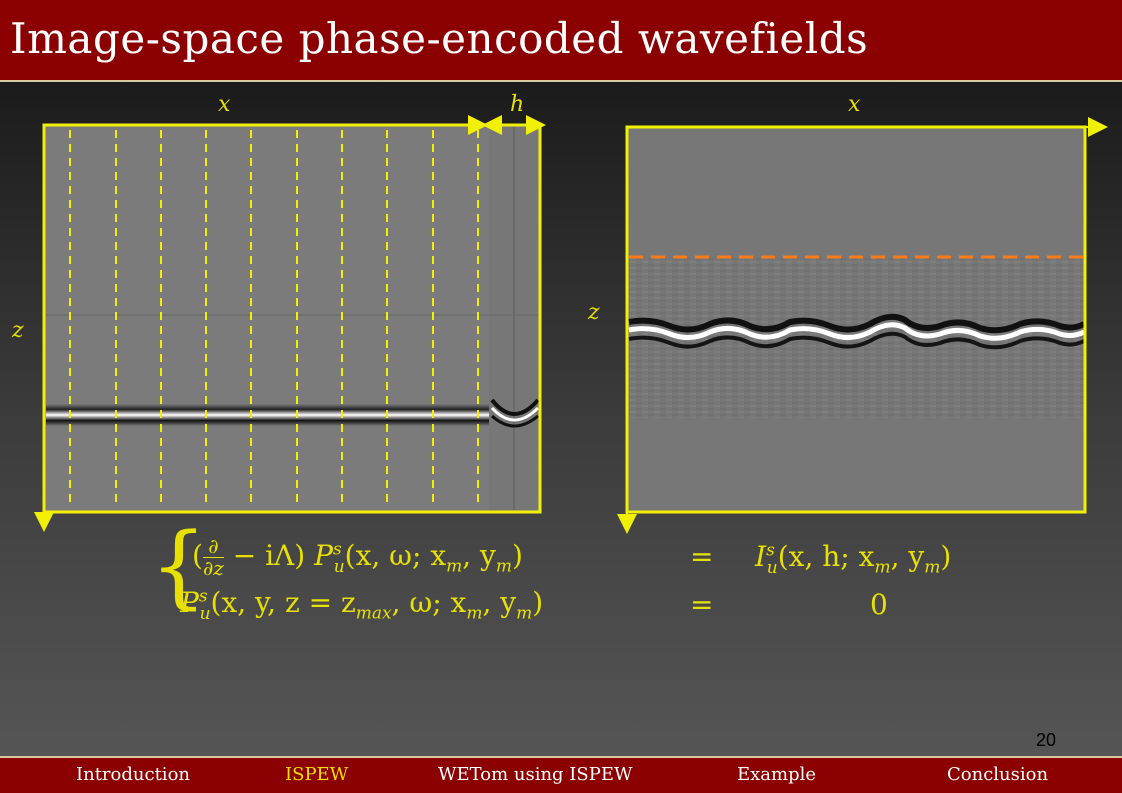  What do you see at coordinates (702, 604) in the screenshot?
I see `equation-line-2-eq: =` at bounding box center [702, 604].